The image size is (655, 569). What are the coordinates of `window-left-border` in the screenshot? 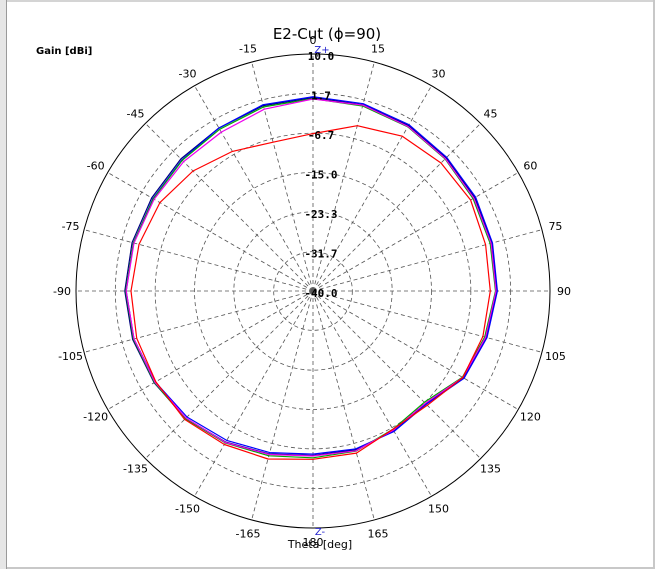 It's located at (3, 284).